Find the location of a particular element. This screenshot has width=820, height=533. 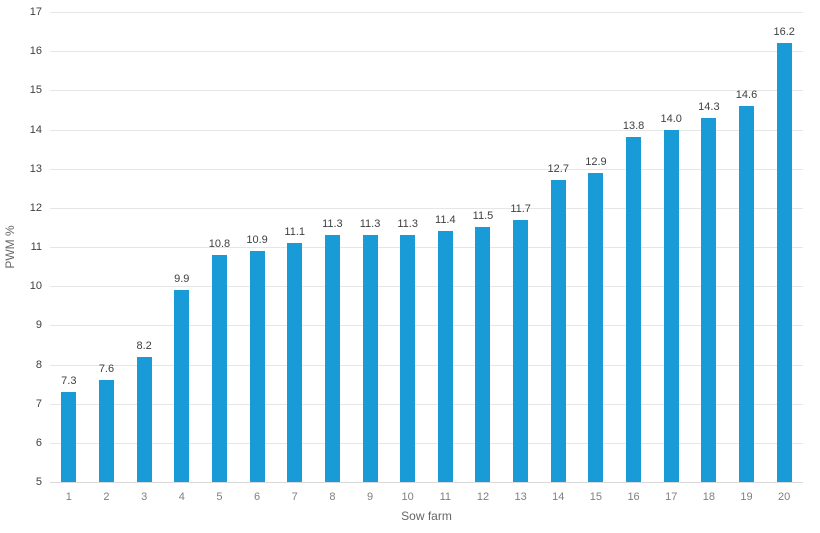

bar-value-label: 13.8 is located at coordinates (633, 126).